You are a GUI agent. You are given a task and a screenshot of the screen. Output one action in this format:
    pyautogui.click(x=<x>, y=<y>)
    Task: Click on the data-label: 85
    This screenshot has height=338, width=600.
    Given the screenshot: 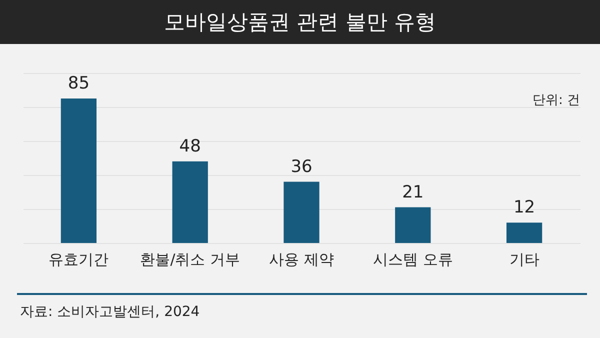 What is the action you would take?
    pyautogui.click(x=79, y=84)
    